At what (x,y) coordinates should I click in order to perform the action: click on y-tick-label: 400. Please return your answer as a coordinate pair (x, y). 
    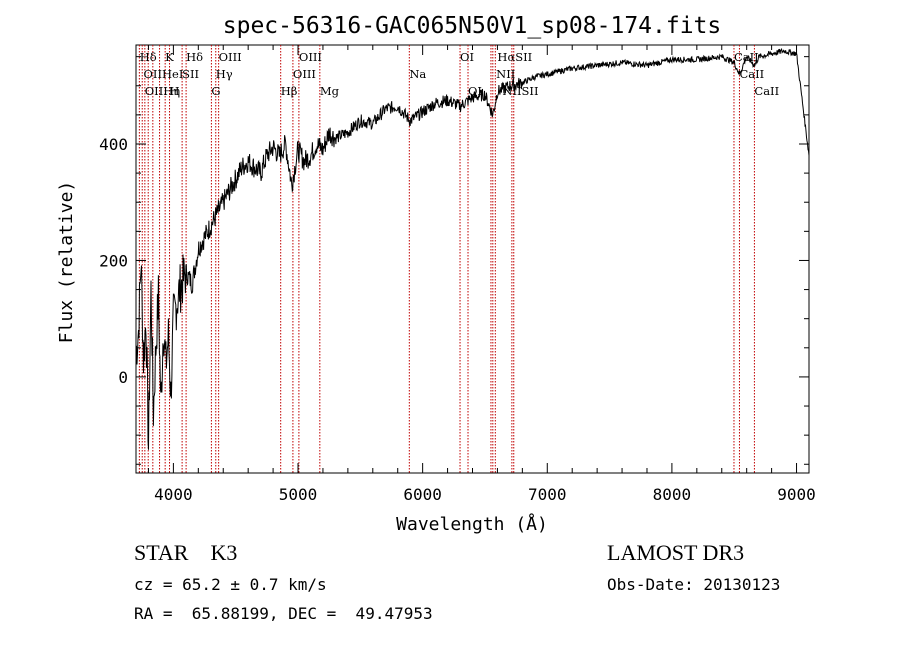
    Looking at the image, I should click on (113, 144).